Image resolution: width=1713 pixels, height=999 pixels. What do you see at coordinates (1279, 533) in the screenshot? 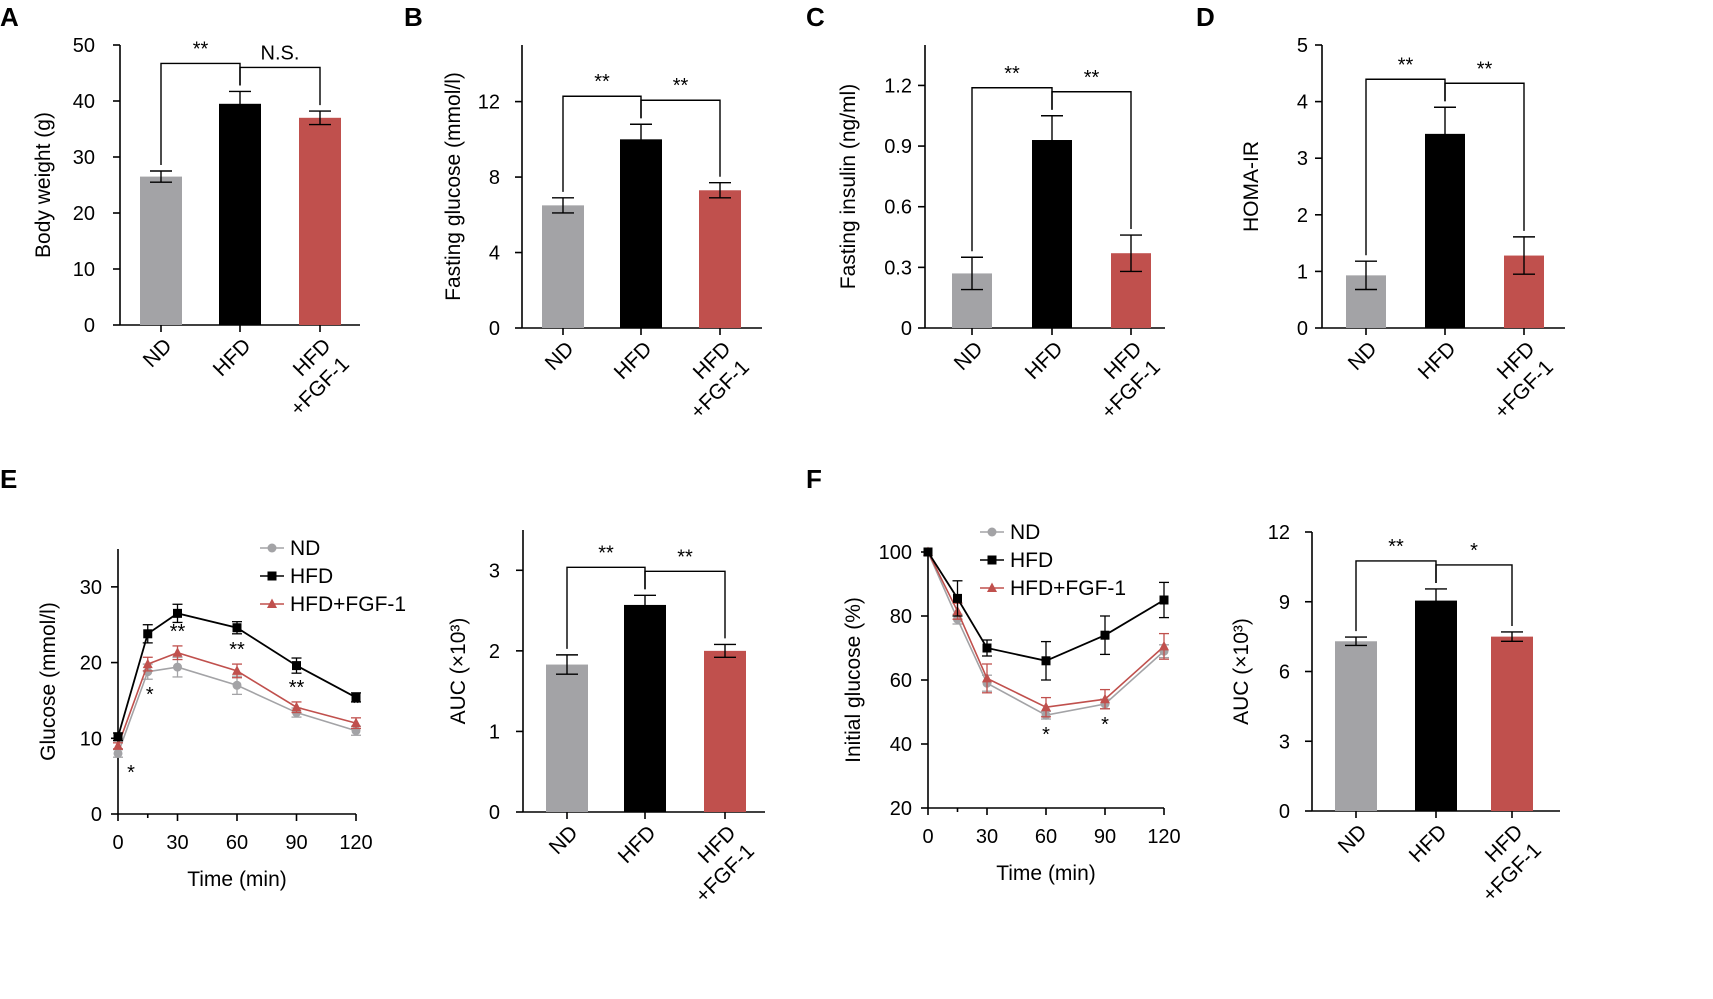
I see `y-tick-label: 12` at bounding box center [1279, 533].